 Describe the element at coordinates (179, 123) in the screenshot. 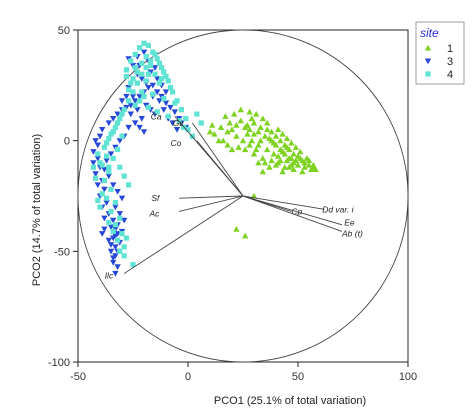

I see `vector-label: Gc` at that location.